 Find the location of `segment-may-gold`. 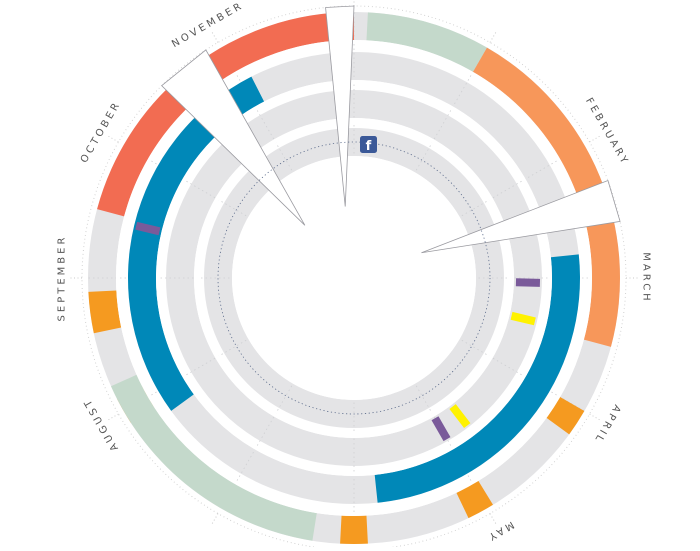

segment-may-gold is located at coordinates (474, 499).